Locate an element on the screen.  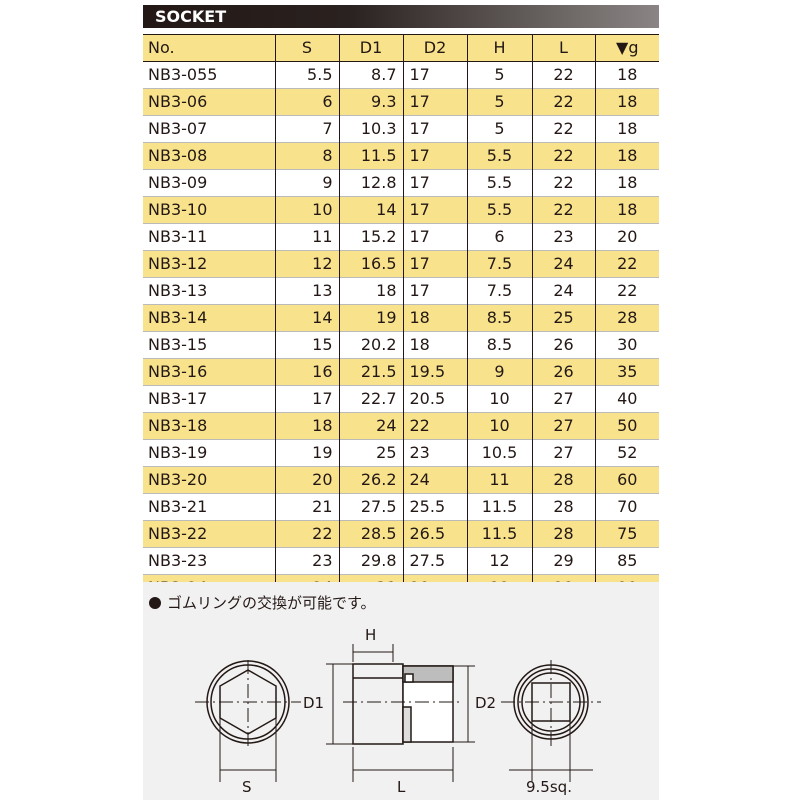
table-cell: NB3-21 is located at coordinates (178, 506).